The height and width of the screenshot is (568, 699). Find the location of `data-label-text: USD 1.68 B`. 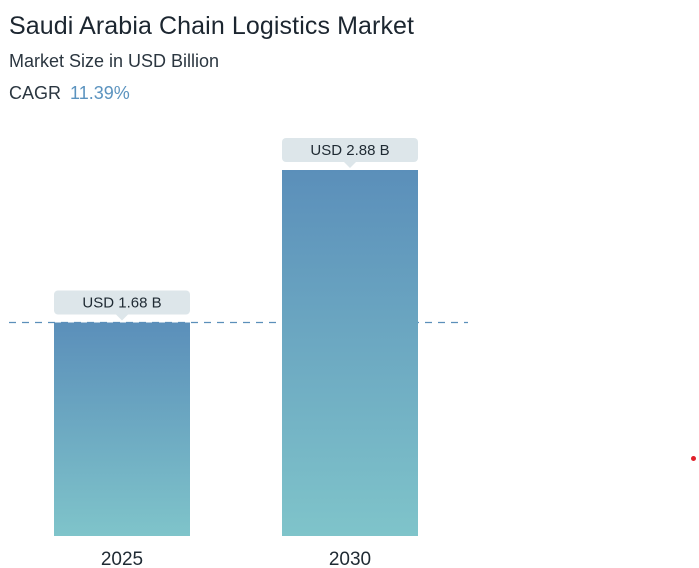

data-label-text: USD 1.68 B is located at coordinates (121, 303).